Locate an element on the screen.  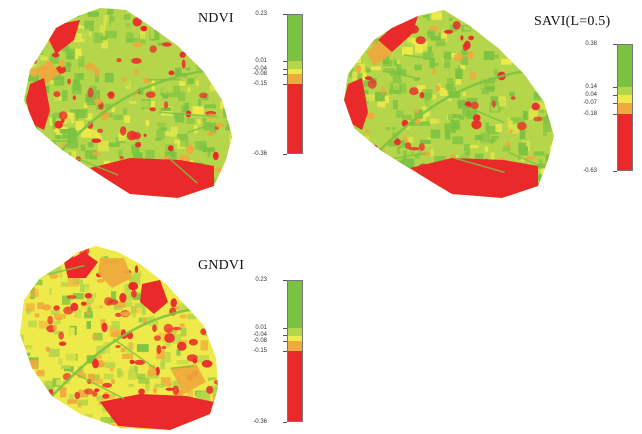
savi-map is located at coordinates (449, 104).